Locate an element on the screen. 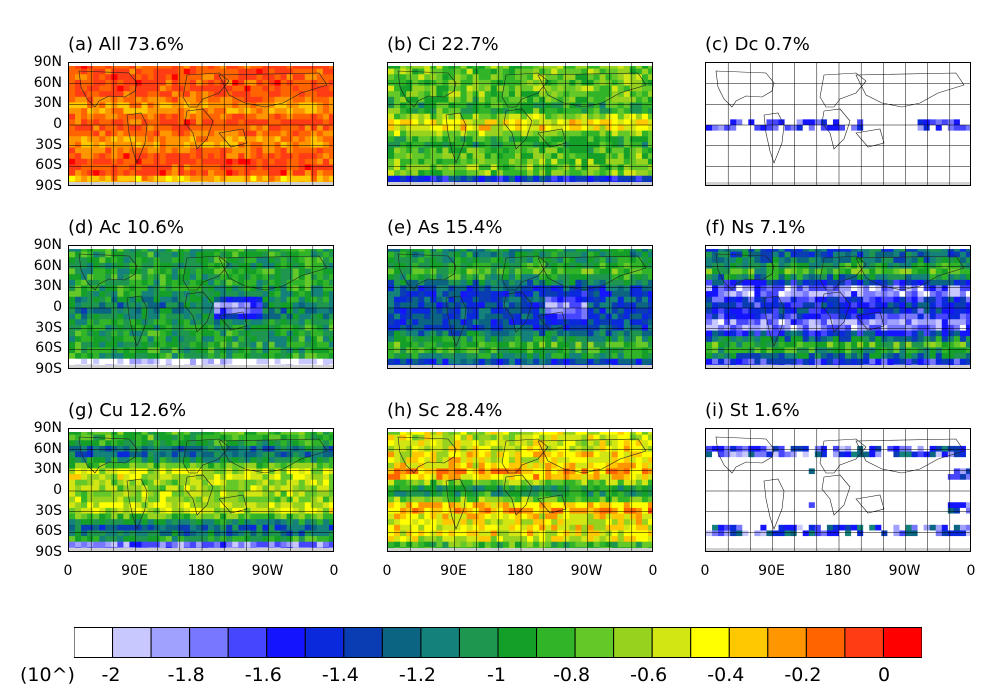 The image size is (992, 694). colorbar-label: -1.8 is located at coordinates (186, 675).